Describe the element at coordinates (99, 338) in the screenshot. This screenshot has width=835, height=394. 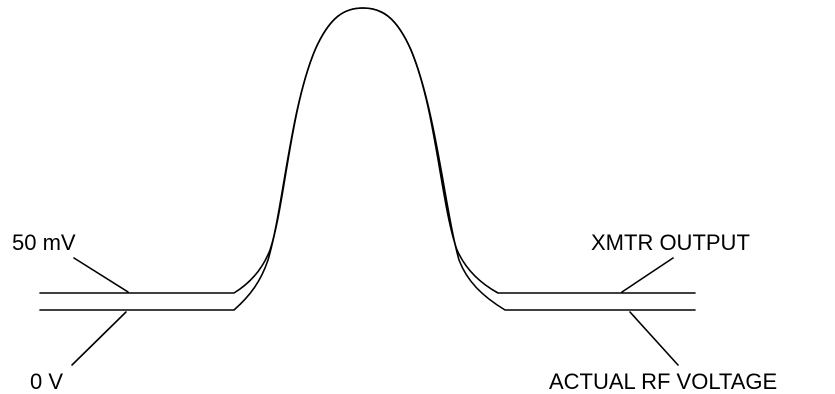
I see `leader-0v` at that location.